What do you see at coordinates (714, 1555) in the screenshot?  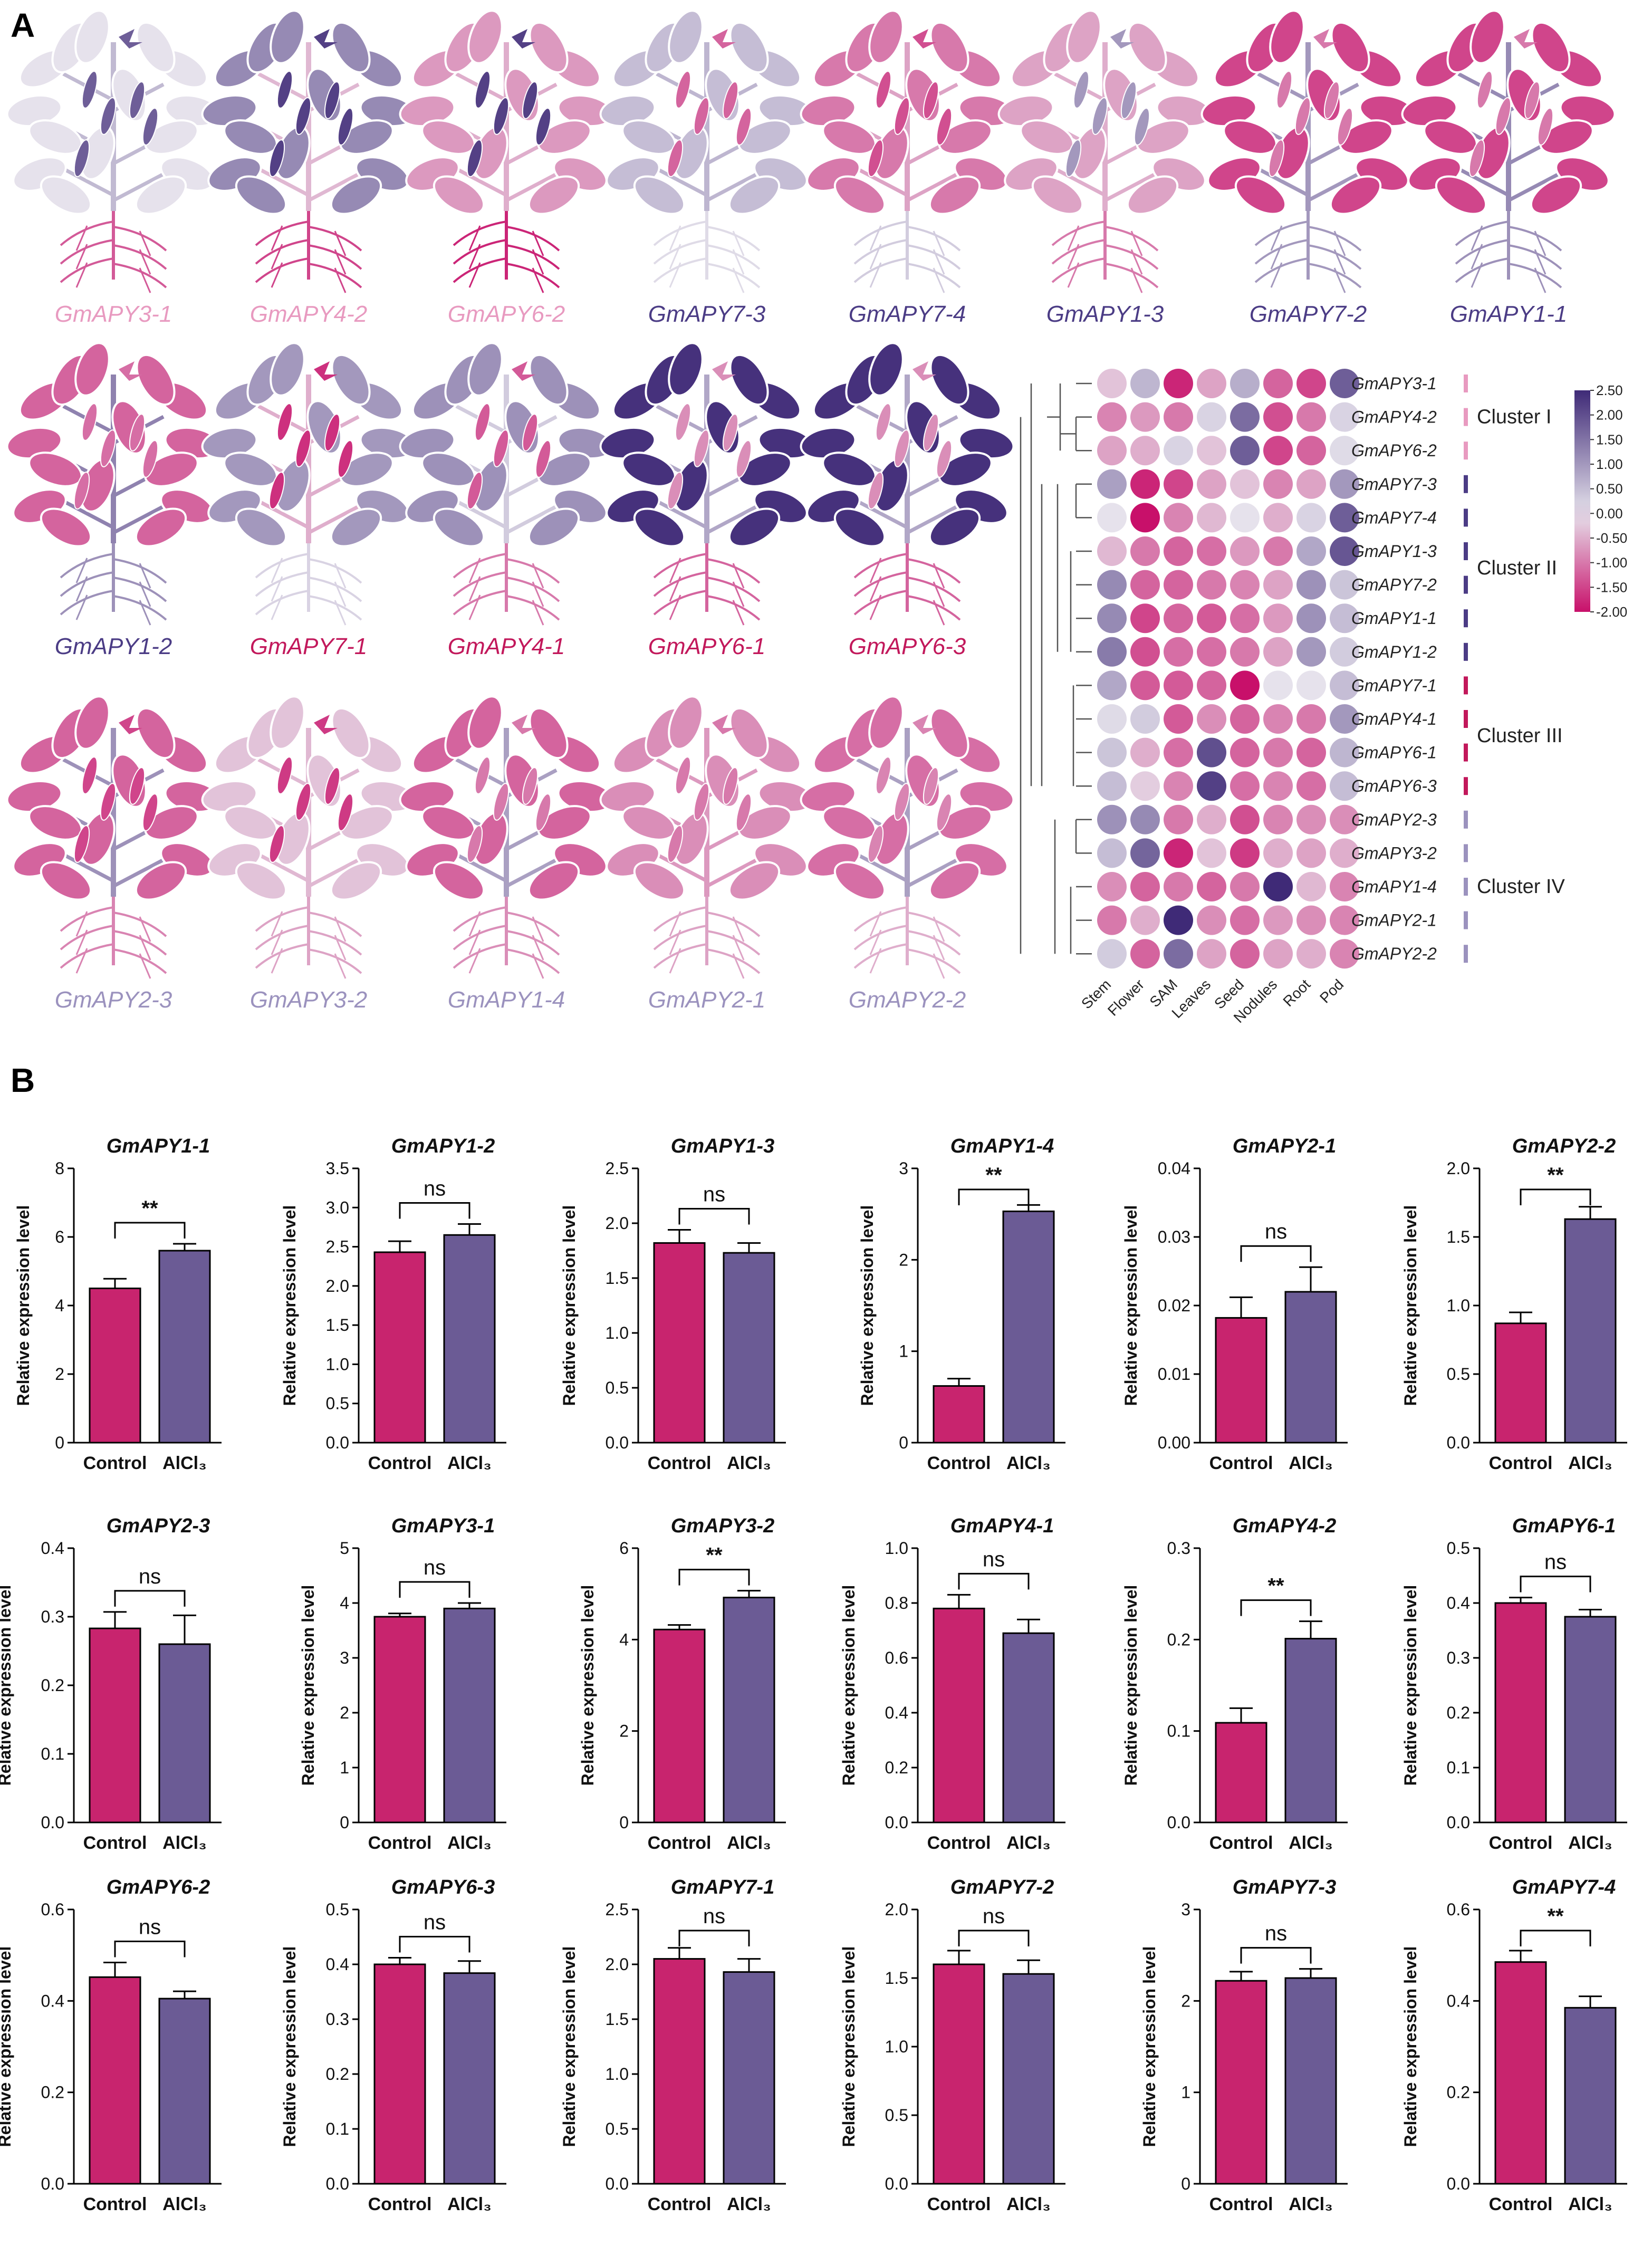 I see `significance-label: **` at bounding box center [714, 1555].